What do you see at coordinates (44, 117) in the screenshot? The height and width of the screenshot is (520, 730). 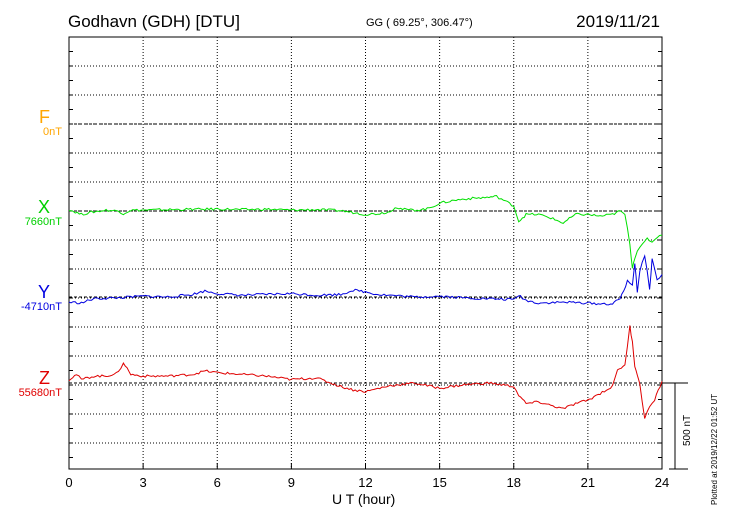 I see `channel-f-name: F` at bounding box center [44, 117].